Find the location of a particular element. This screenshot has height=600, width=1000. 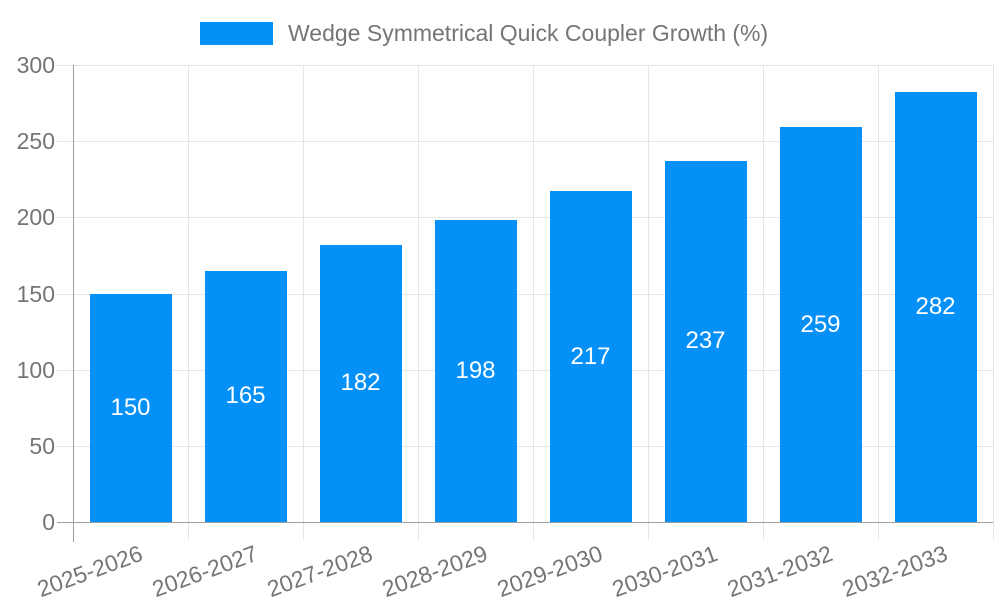

y-axis-line is located at coordinates (73, 293).